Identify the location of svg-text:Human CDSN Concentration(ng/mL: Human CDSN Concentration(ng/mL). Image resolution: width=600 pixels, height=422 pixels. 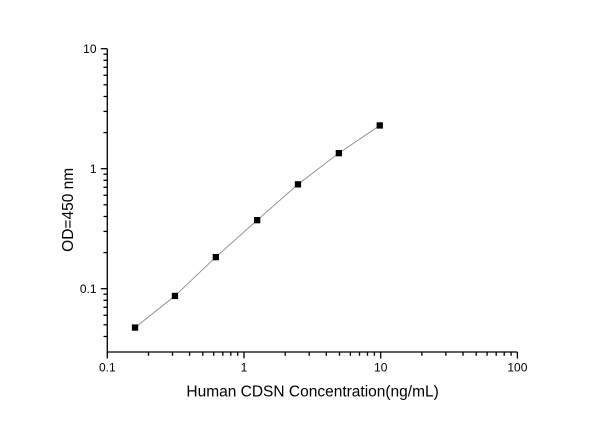
(312, 391).